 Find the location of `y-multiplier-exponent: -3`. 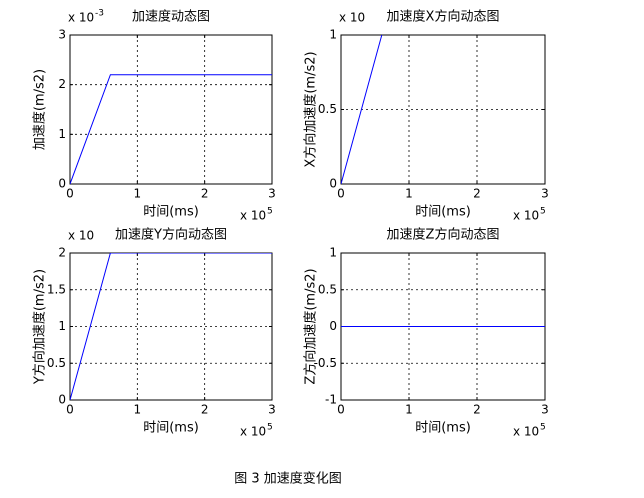

y-multiplier-exponent: -3 is located at coordinates (99, 14).